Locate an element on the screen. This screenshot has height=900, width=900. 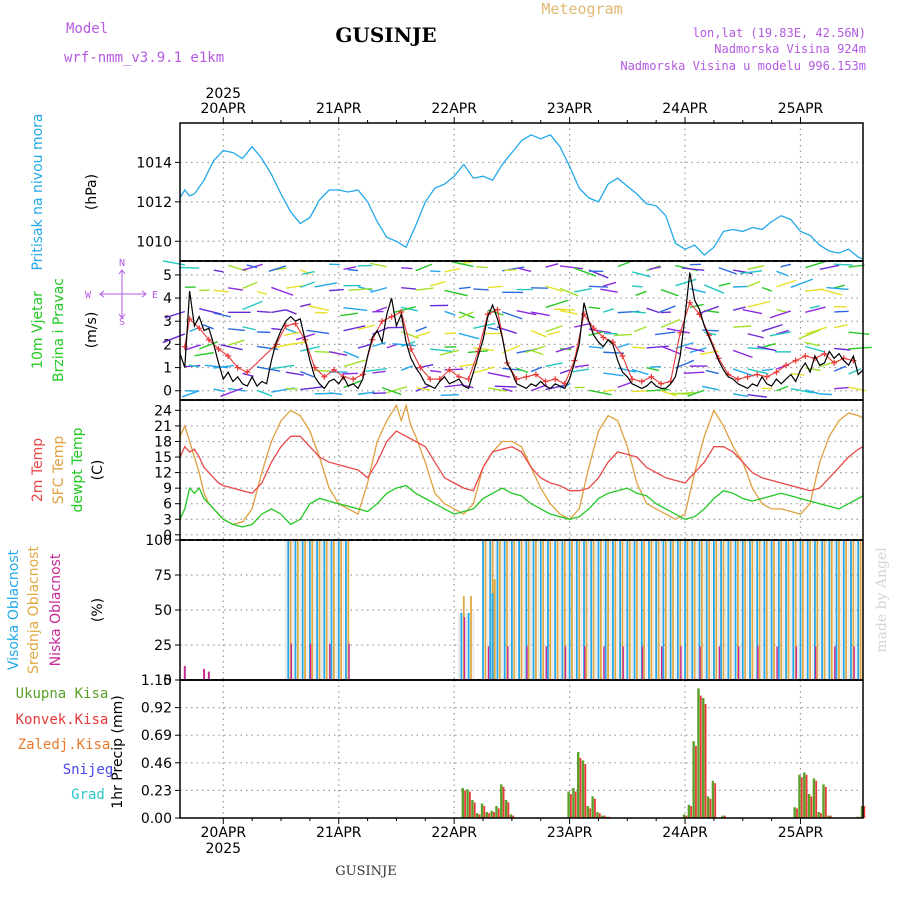
cloud-axis-title3: Niska Oblacnost is located at coordinates (56, 609).